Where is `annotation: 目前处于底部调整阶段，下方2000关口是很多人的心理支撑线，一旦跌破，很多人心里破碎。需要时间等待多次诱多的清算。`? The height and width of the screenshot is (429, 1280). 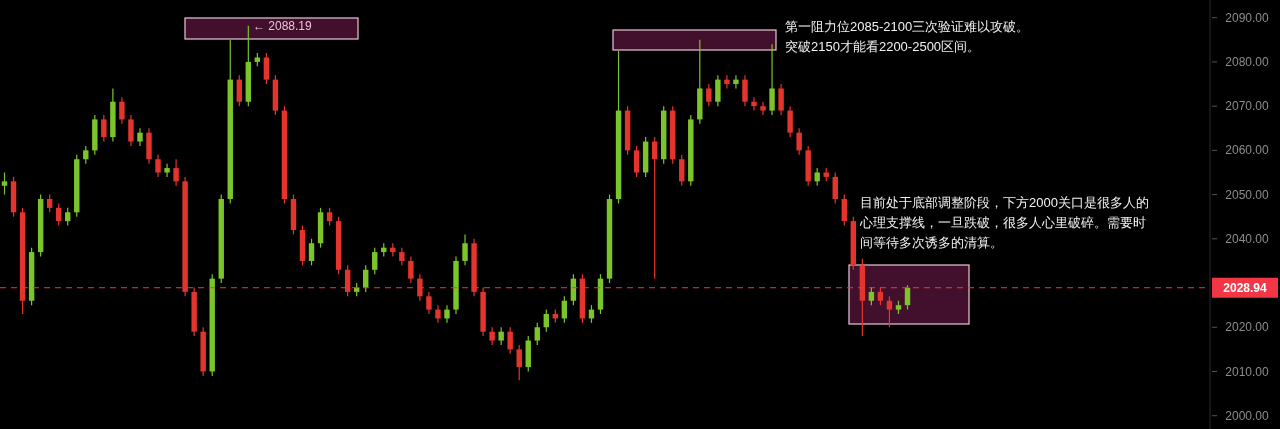 annotation: 目前处于底部调整阶段，下方2000关口是很多人的心理支撑线，一旦跌破，很多人心里破碎。需要时间等待多次诱多的清算。 is located at coordinates (1005, 223).